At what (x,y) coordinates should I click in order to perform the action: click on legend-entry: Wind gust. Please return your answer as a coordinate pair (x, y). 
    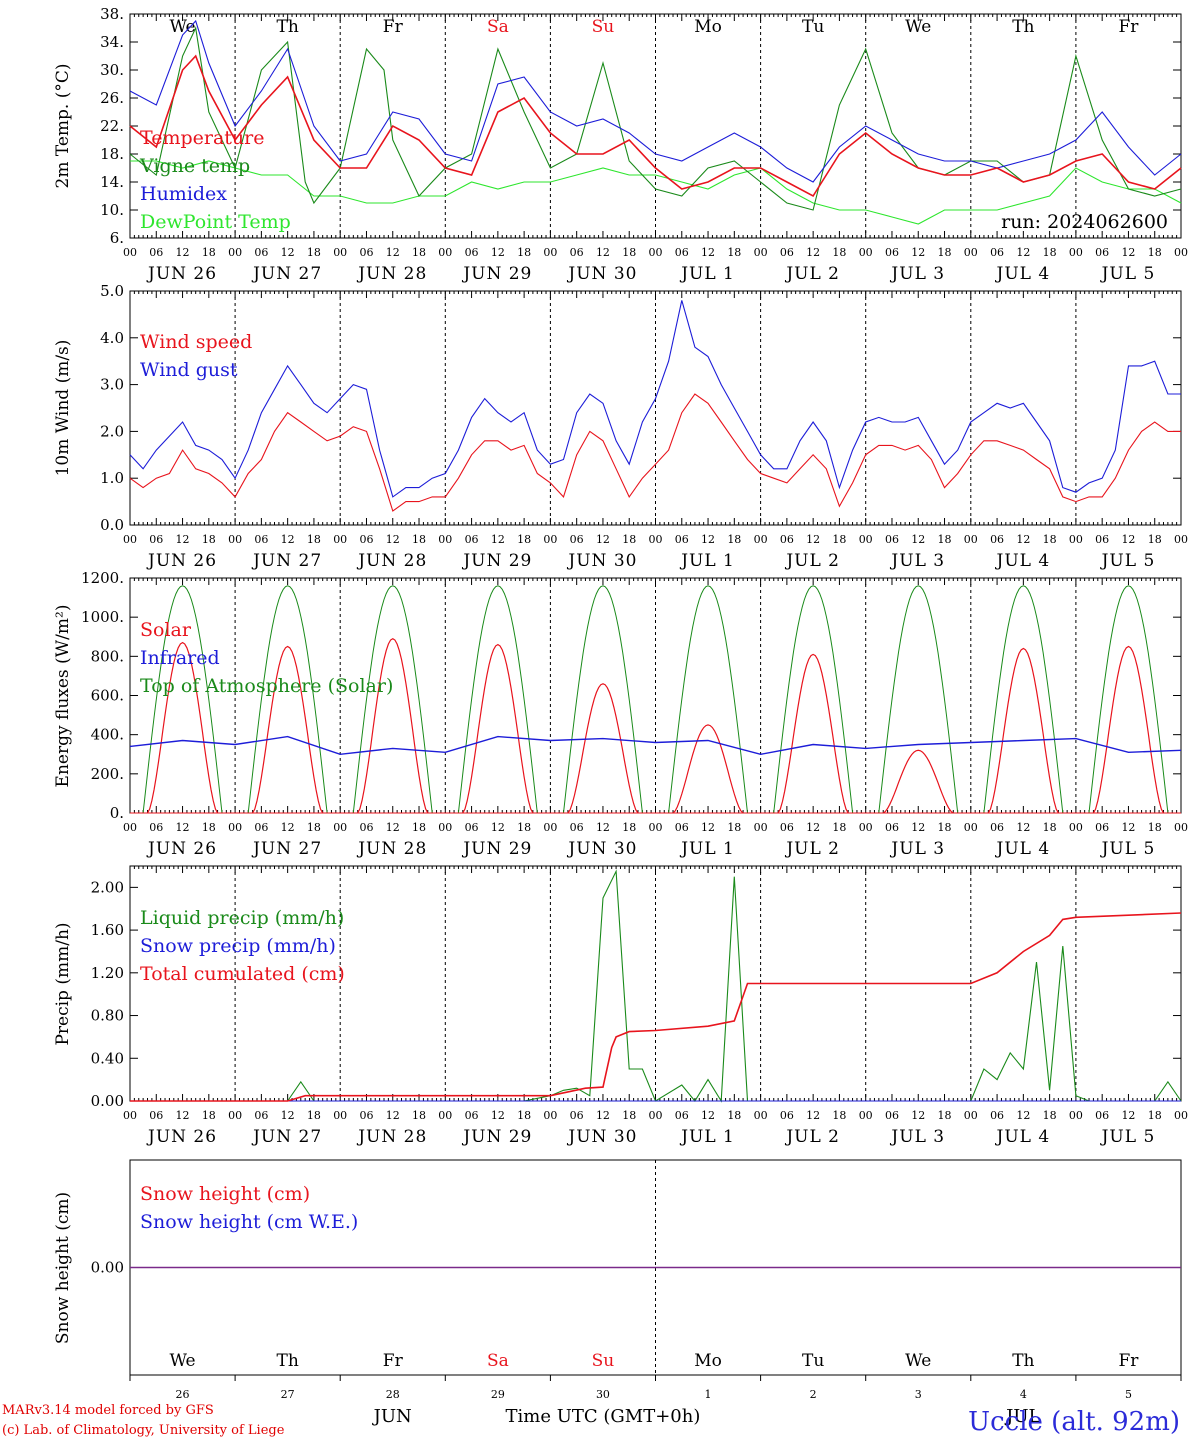
    Looking at the image, I should click on (189, 370).